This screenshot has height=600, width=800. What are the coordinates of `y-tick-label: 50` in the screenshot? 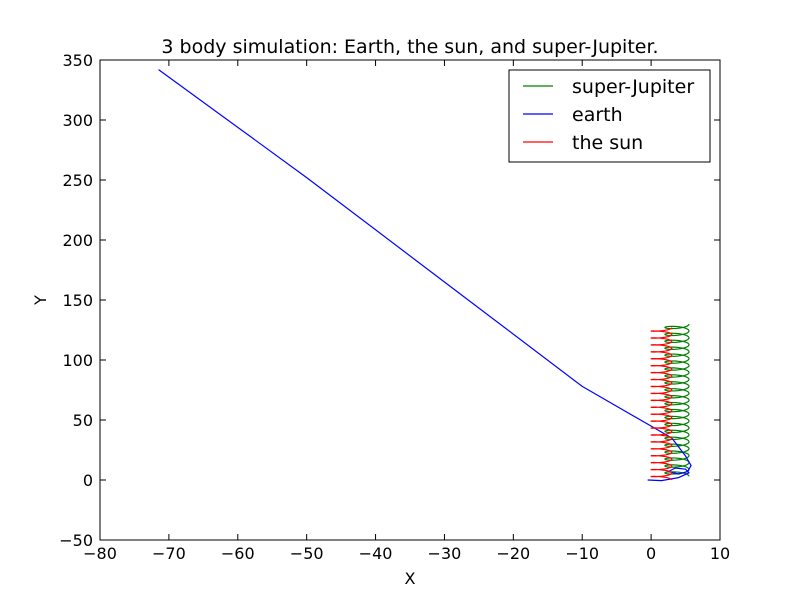 It's located at (83, 420).